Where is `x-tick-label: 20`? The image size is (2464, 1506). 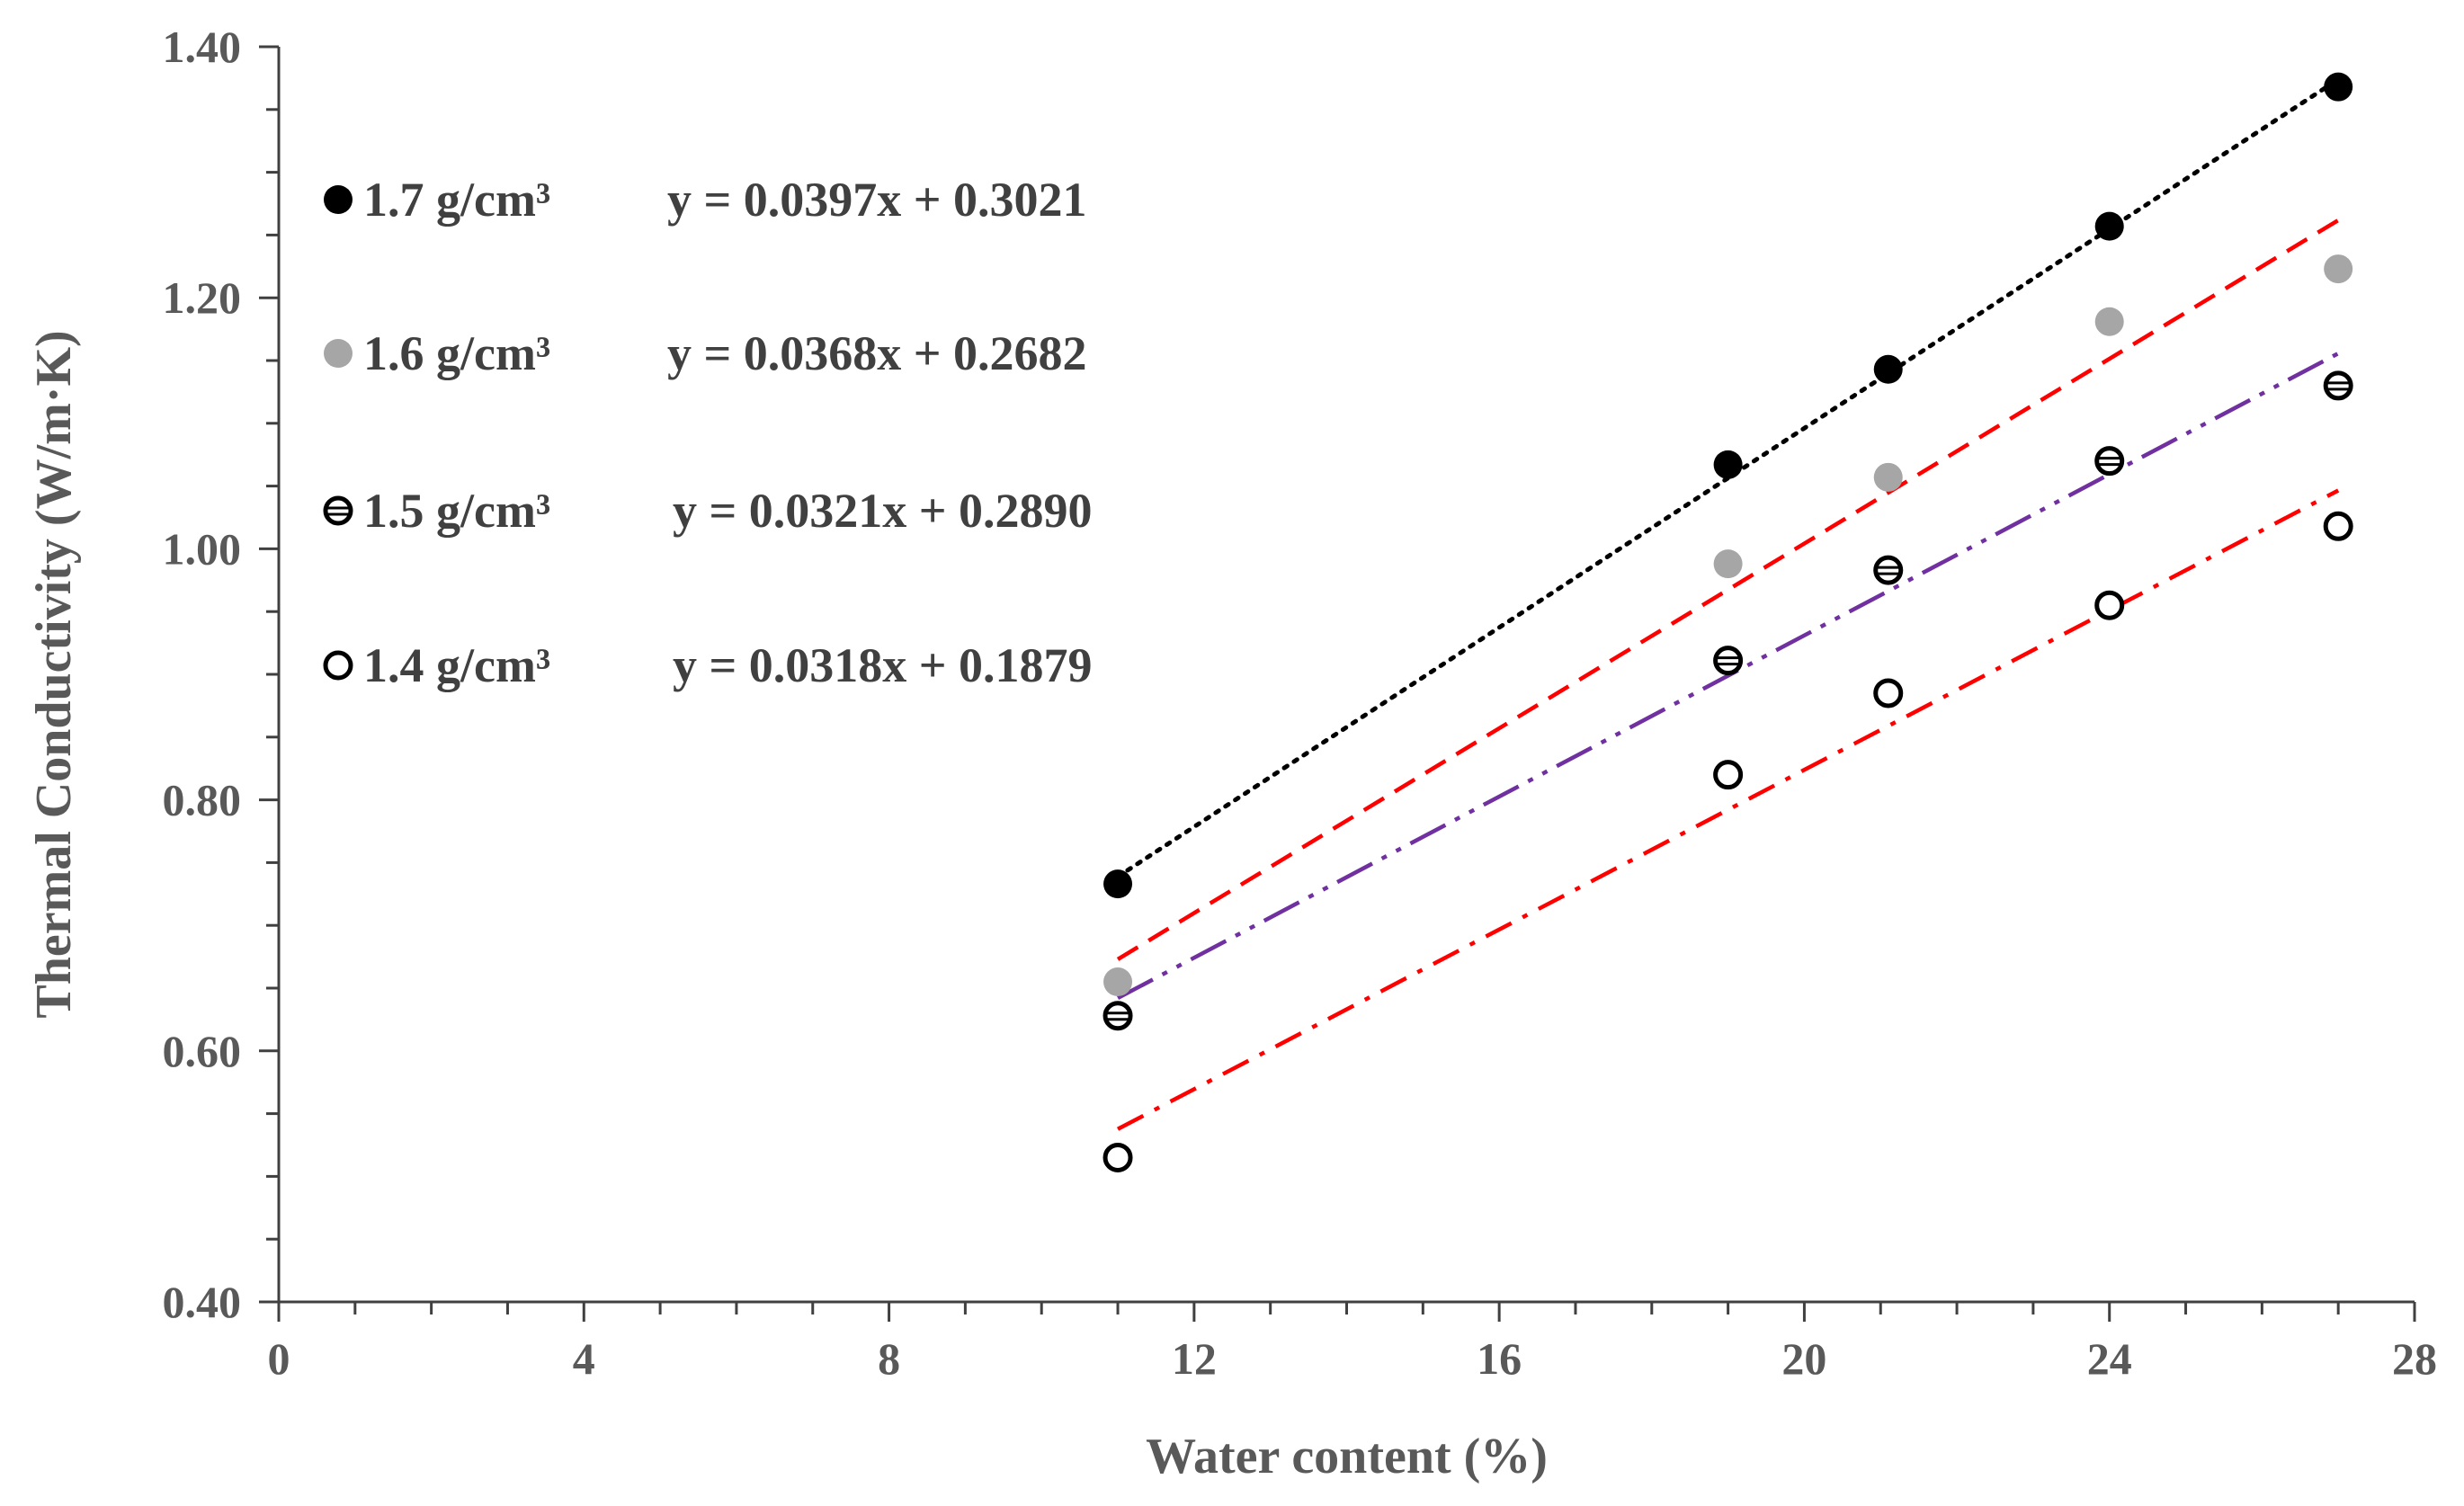 x-tick-label: 20 is located at coordinates (1803, 1358).